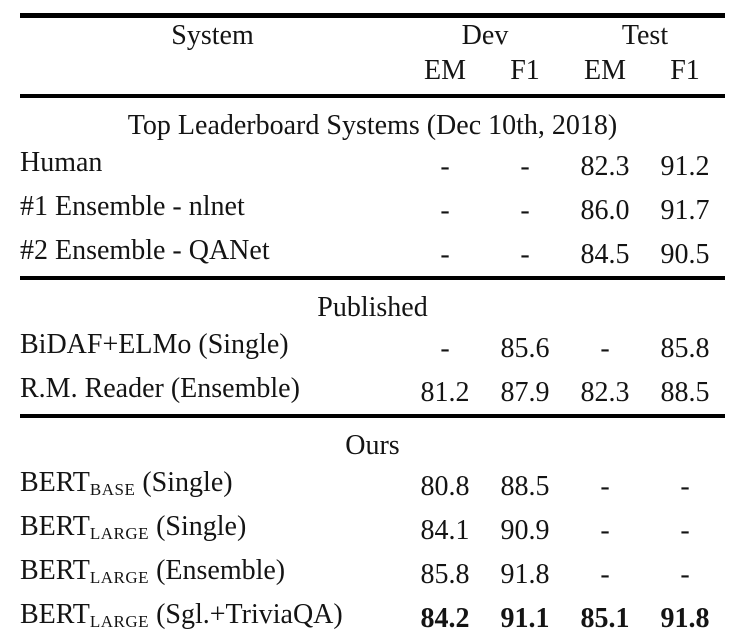  I want to click on cell-dev-em: 85.8, so click(445, 574).